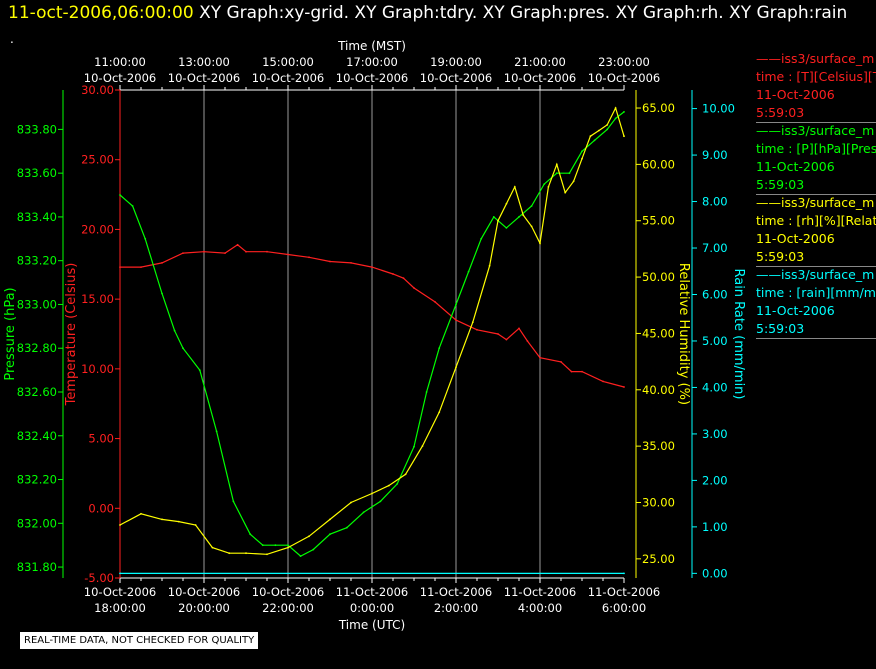  What do you see at coordinates (768, 202) in the screenshot?
I see `legend-swatch: ——` at bounding box center [768, 202].